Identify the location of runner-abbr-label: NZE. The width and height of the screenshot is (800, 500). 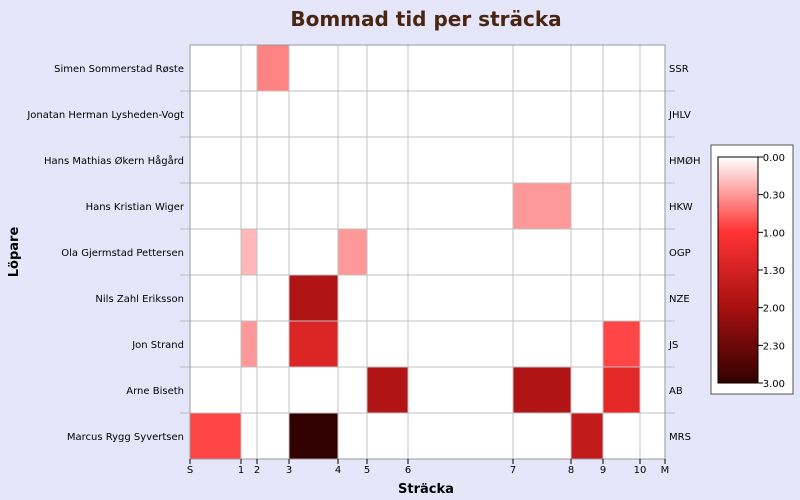
(679, 299).